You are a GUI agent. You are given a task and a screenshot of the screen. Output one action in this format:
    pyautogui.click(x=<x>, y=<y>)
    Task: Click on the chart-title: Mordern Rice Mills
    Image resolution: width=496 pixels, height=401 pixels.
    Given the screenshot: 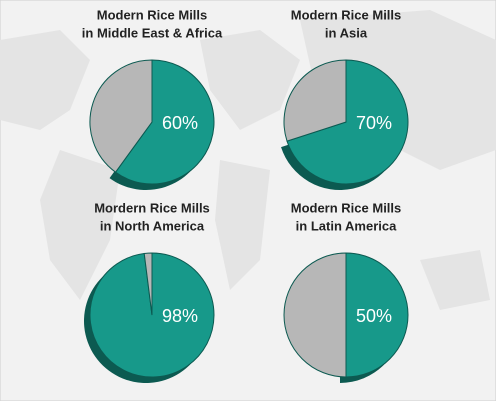 What is the action you would take?
    pyautogui.click(x=152, y=207)
    